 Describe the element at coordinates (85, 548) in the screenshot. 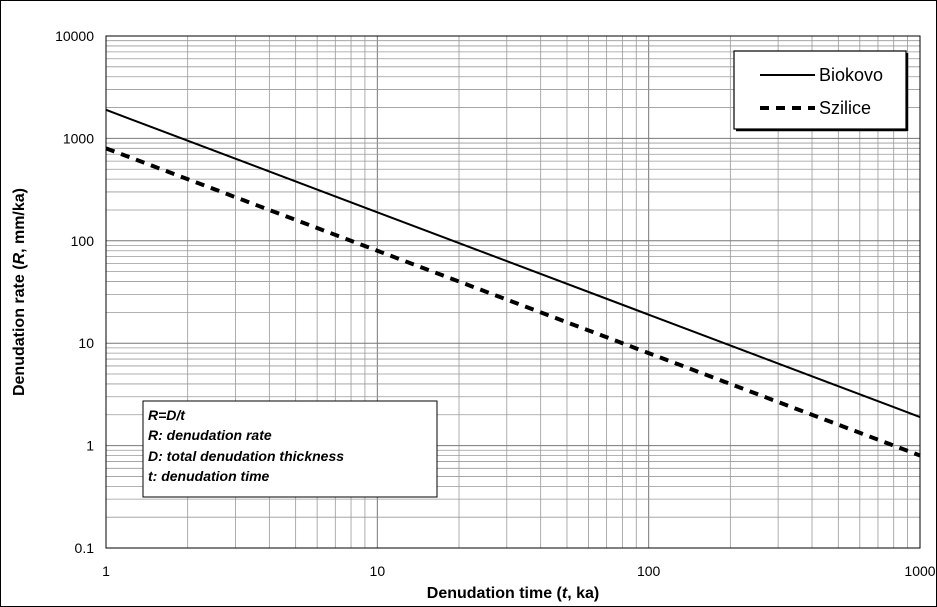

I see `y-tick-label: 0.1` at that location.